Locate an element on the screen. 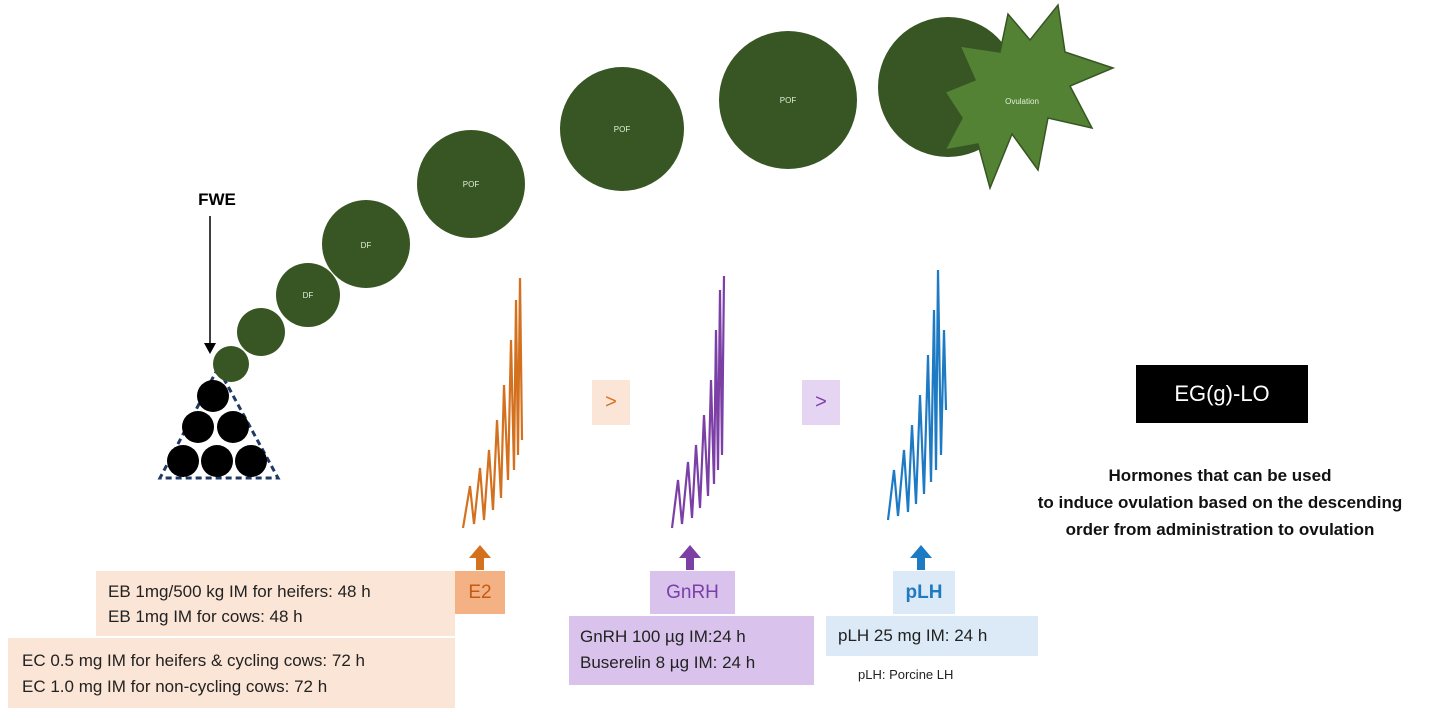  caption-line: Hormones that can be used is located at coordinates (1220, 475).